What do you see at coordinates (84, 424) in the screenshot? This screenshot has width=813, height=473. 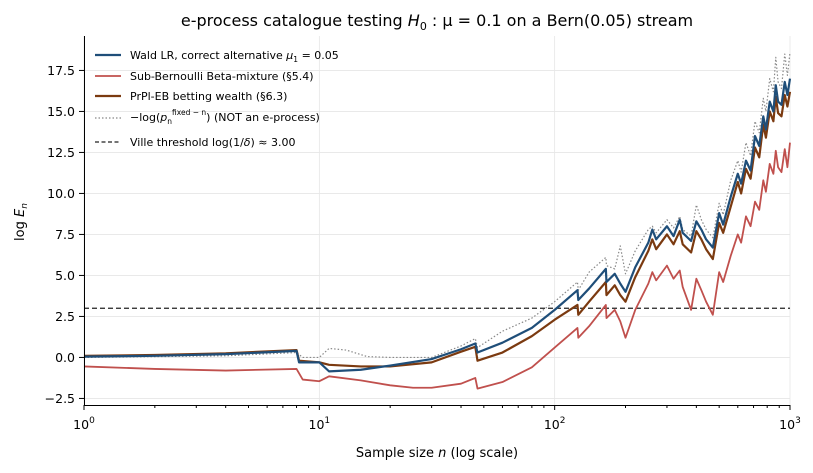 I see `x-tick-label: 10⁰` at bounding box center [84, 424].